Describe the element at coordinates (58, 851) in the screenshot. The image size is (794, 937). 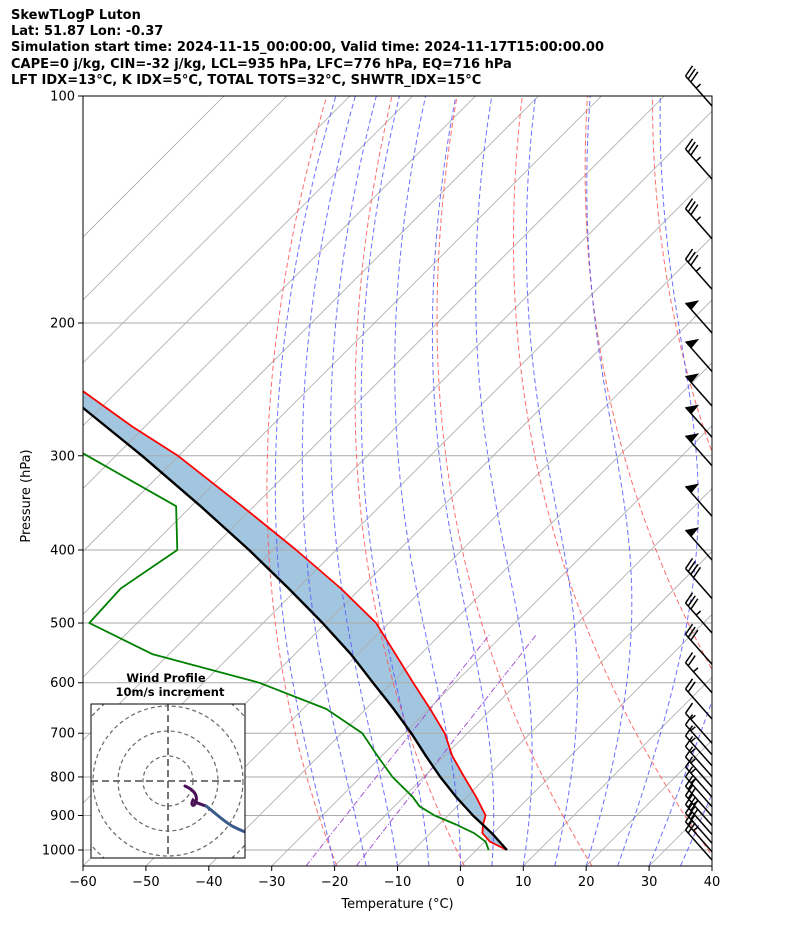
I see `y-tick-label: 1000` at that location.